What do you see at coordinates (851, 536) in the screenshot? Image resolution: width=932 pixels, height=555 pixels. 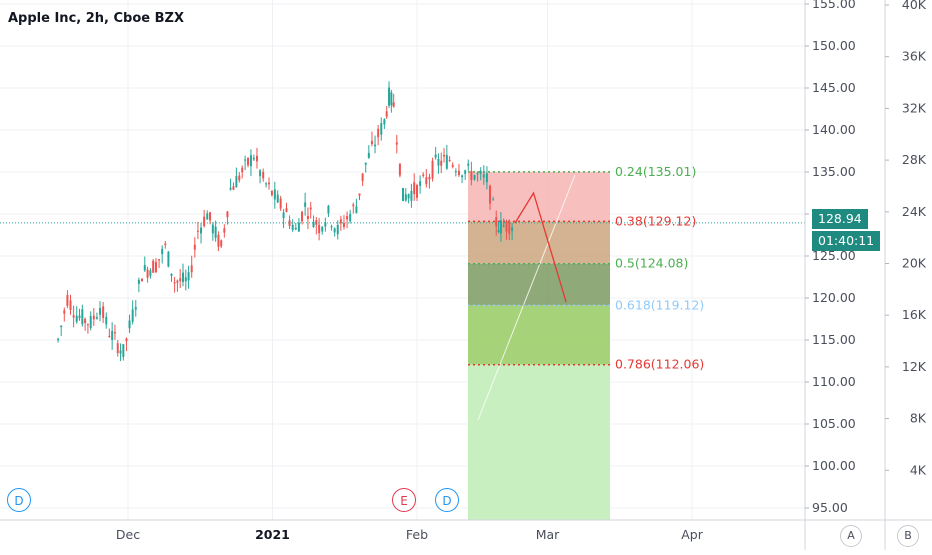 I see `auto-scale-button: A` at bounding box center [851, 536].